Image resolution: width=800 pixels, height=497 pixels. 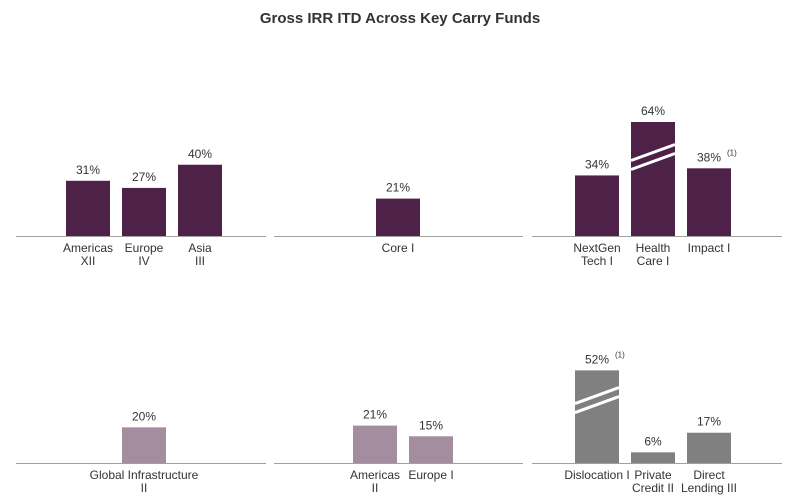 I want to click on data-label: 6%, so click(x=653, y=441).